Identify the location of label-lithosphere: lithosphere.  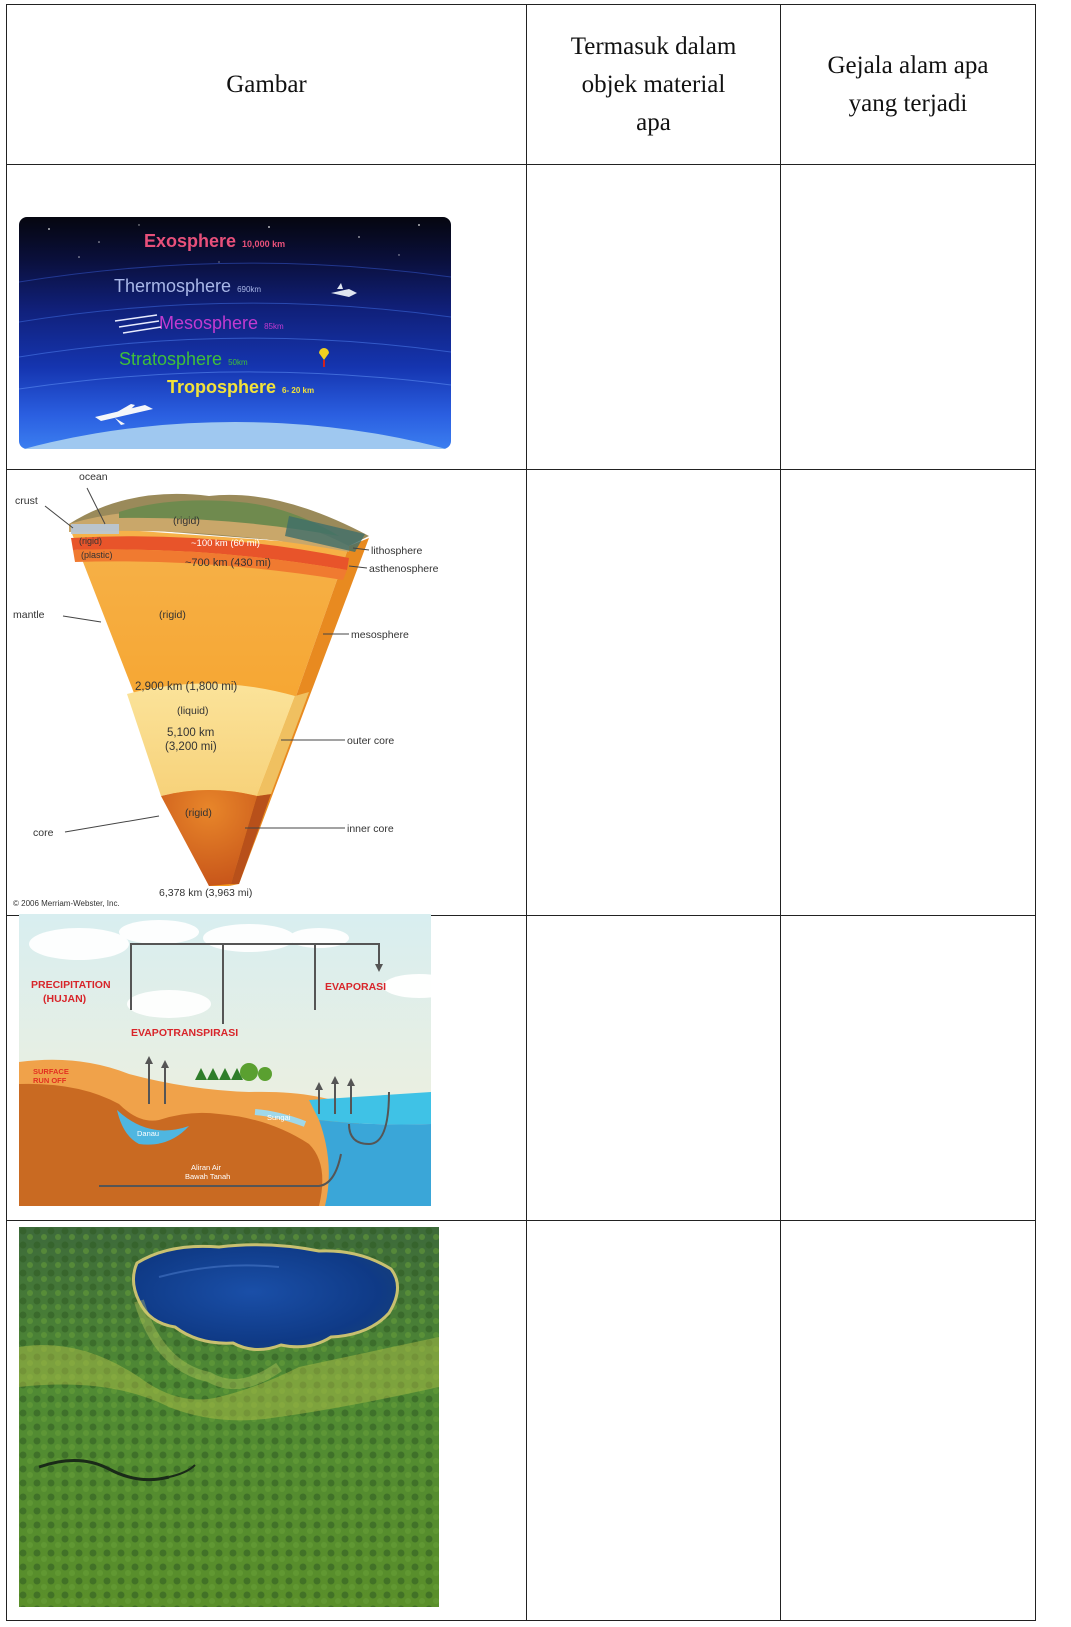
(397, 551).